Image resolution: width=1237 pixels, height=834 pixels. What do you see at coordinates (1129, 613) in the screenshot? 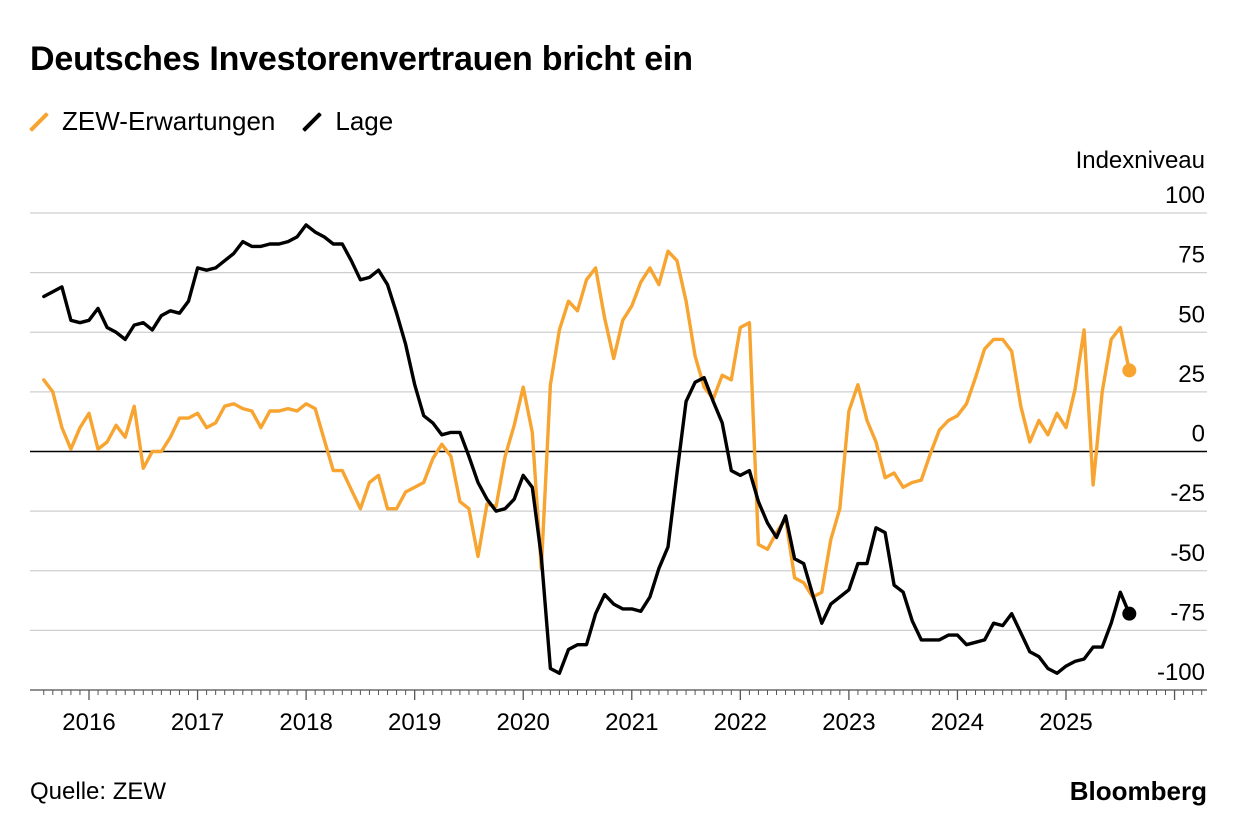
I see `end-marker-situation` at bounding box center [1129, 613].